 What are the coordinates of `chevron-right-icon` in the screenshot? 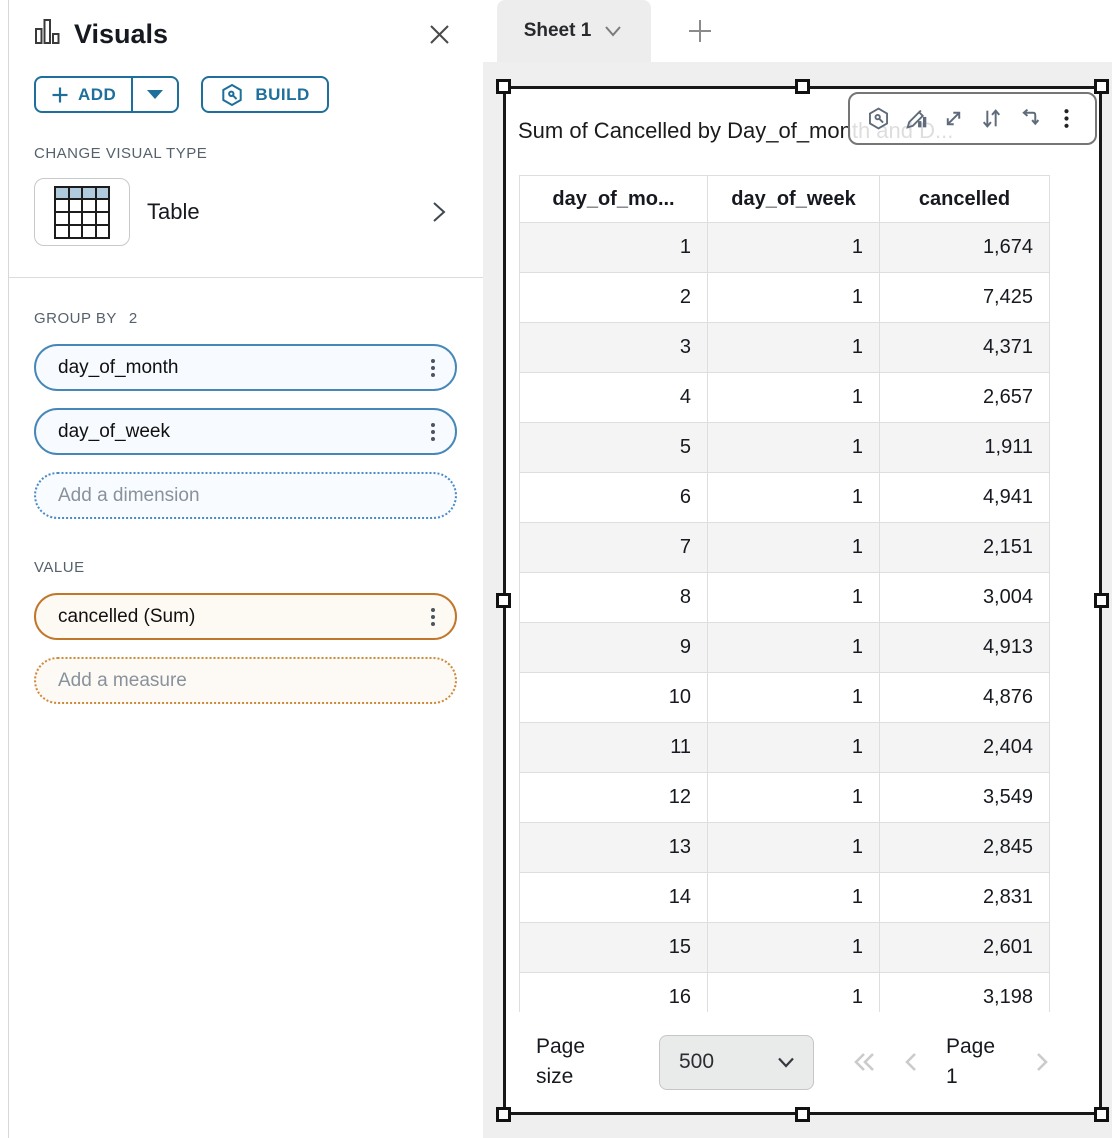 It's located at (438, 212).